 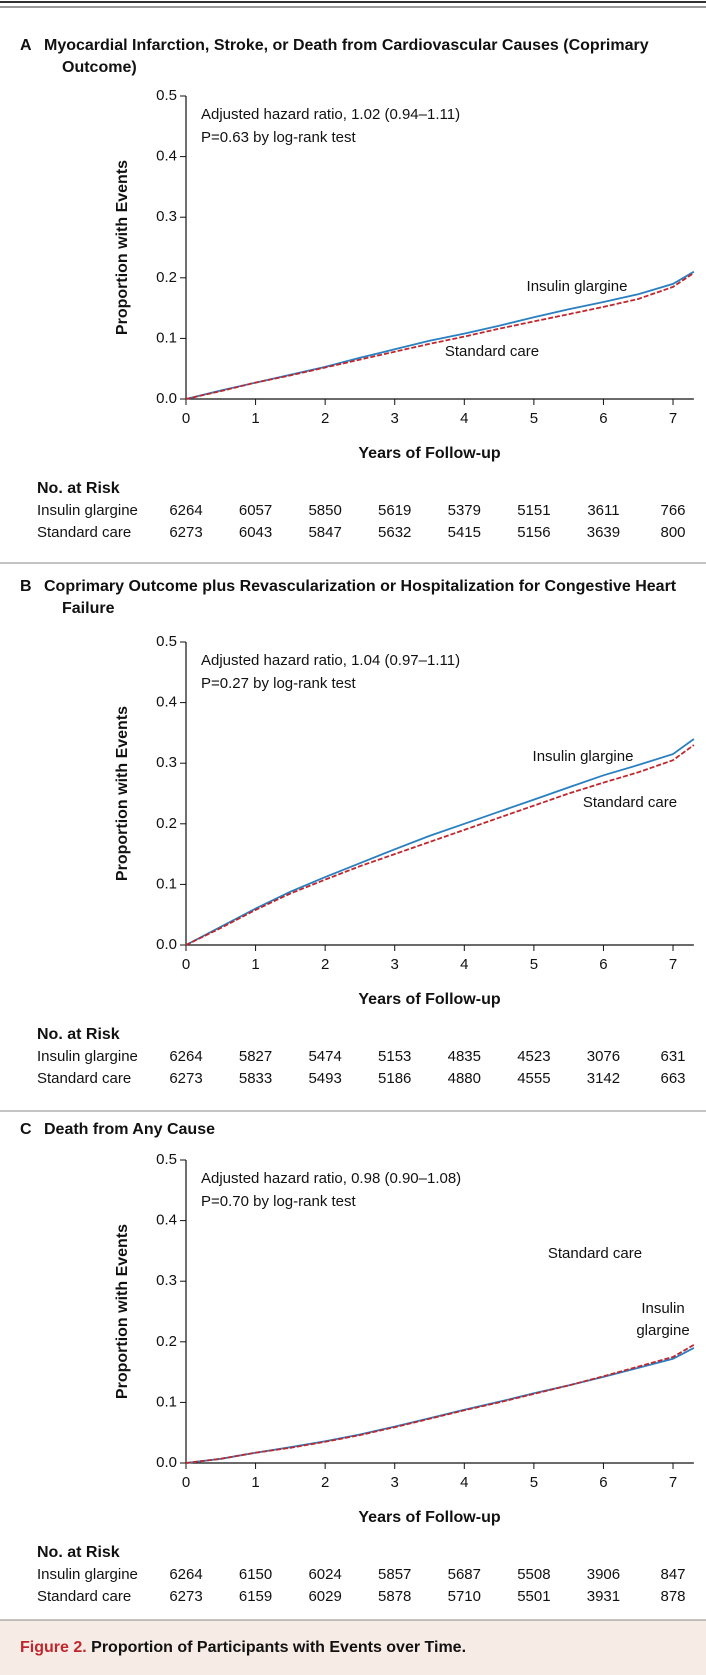 I want to click on panel-title: Death from Any Cause, so click(x=129, y=1129).